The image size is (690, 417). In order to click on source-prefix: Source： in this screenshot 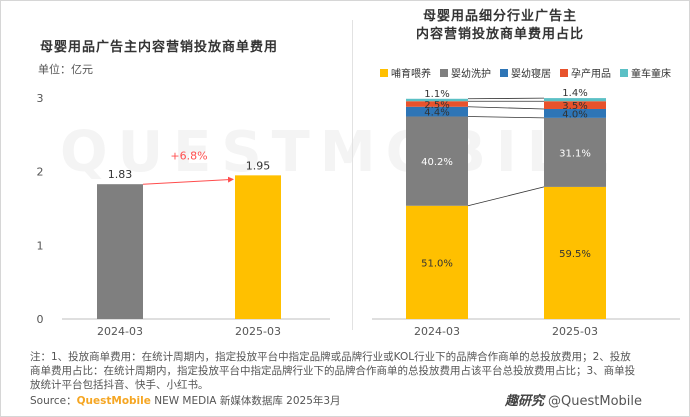, I will do `click(53, 401)`.